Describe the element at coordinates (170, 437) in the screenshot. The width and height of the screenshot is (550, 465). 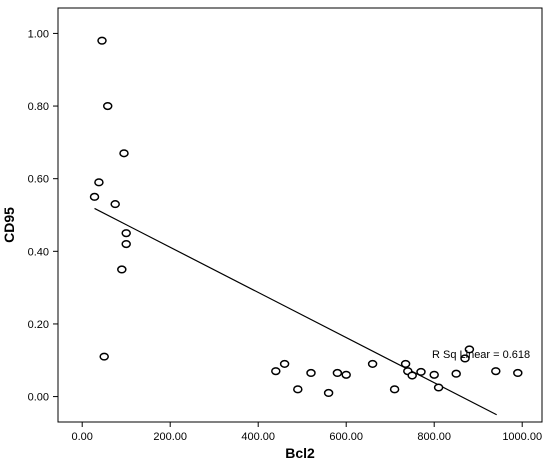
I see `x-tick-label: 200.00` at that location.